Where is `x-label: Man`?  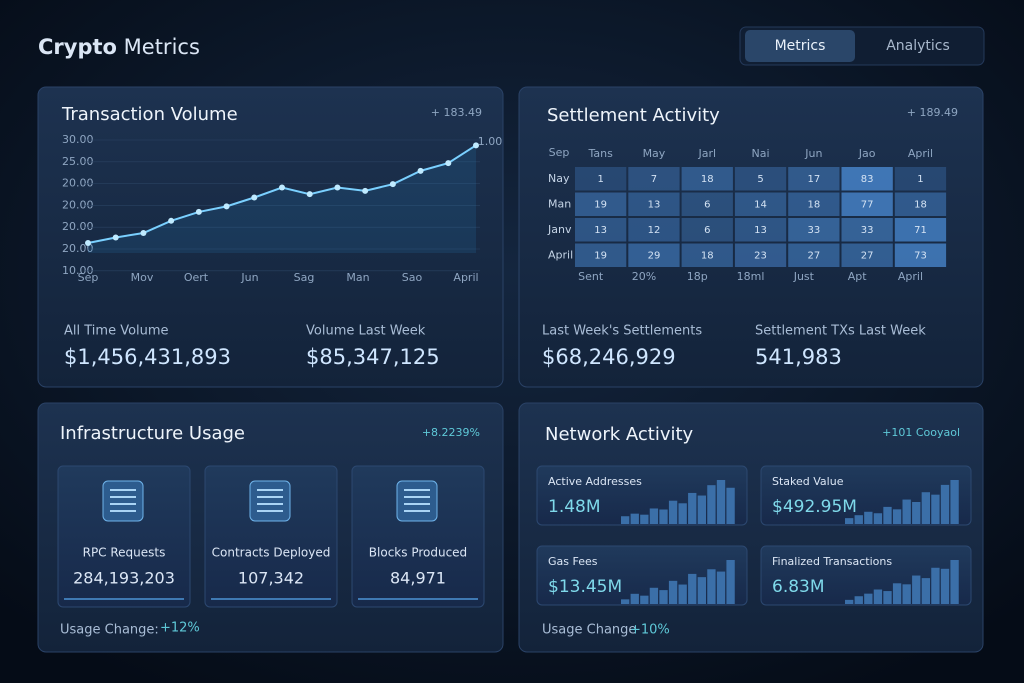 x-label: Man is located at coordinates (357, 277).